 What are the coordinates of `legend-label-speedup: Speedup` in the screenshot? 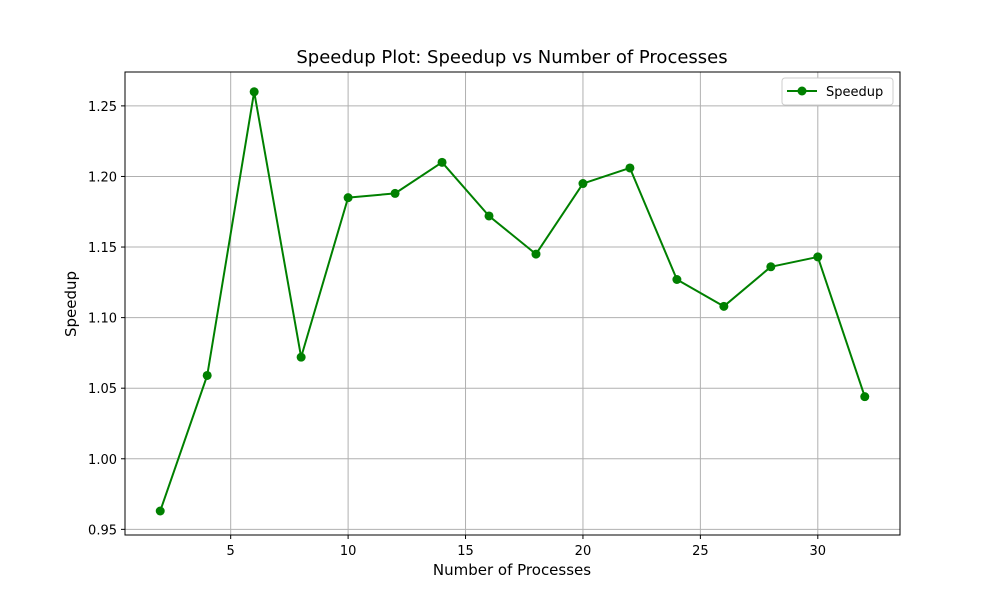 It's located at (854, 92).